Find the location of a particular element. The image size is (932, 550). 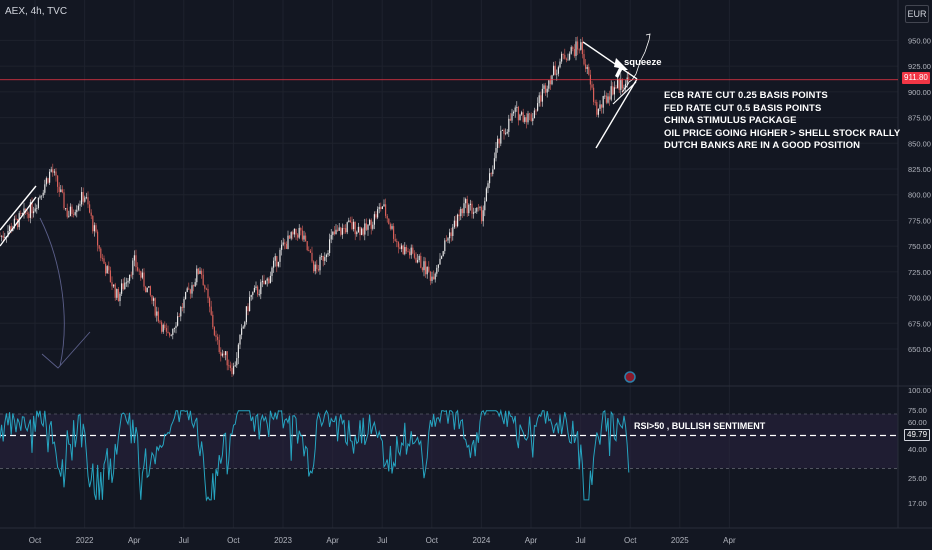

y-tick-label: 650.00 is located at coordinates (919, 349).